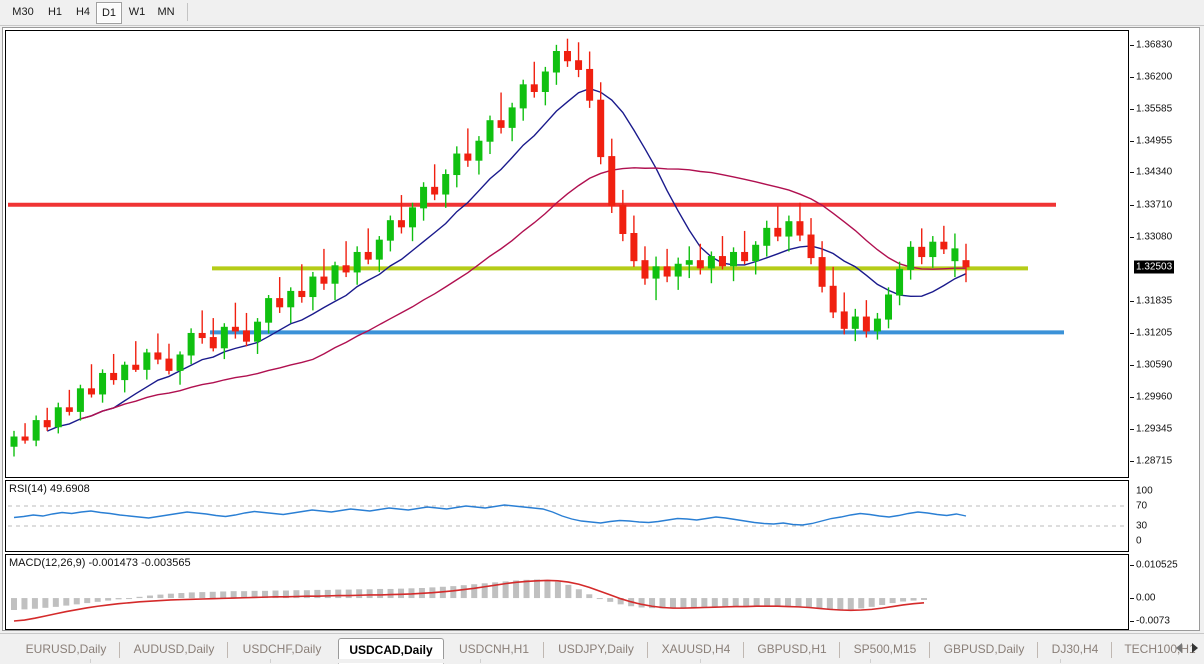 This screenshot has height=664, width=1204. What do you see at coordinates (1195, 648) in the screenshot?
I see `tabs-scroll-right-icon` at bounding box center [1195, 648].